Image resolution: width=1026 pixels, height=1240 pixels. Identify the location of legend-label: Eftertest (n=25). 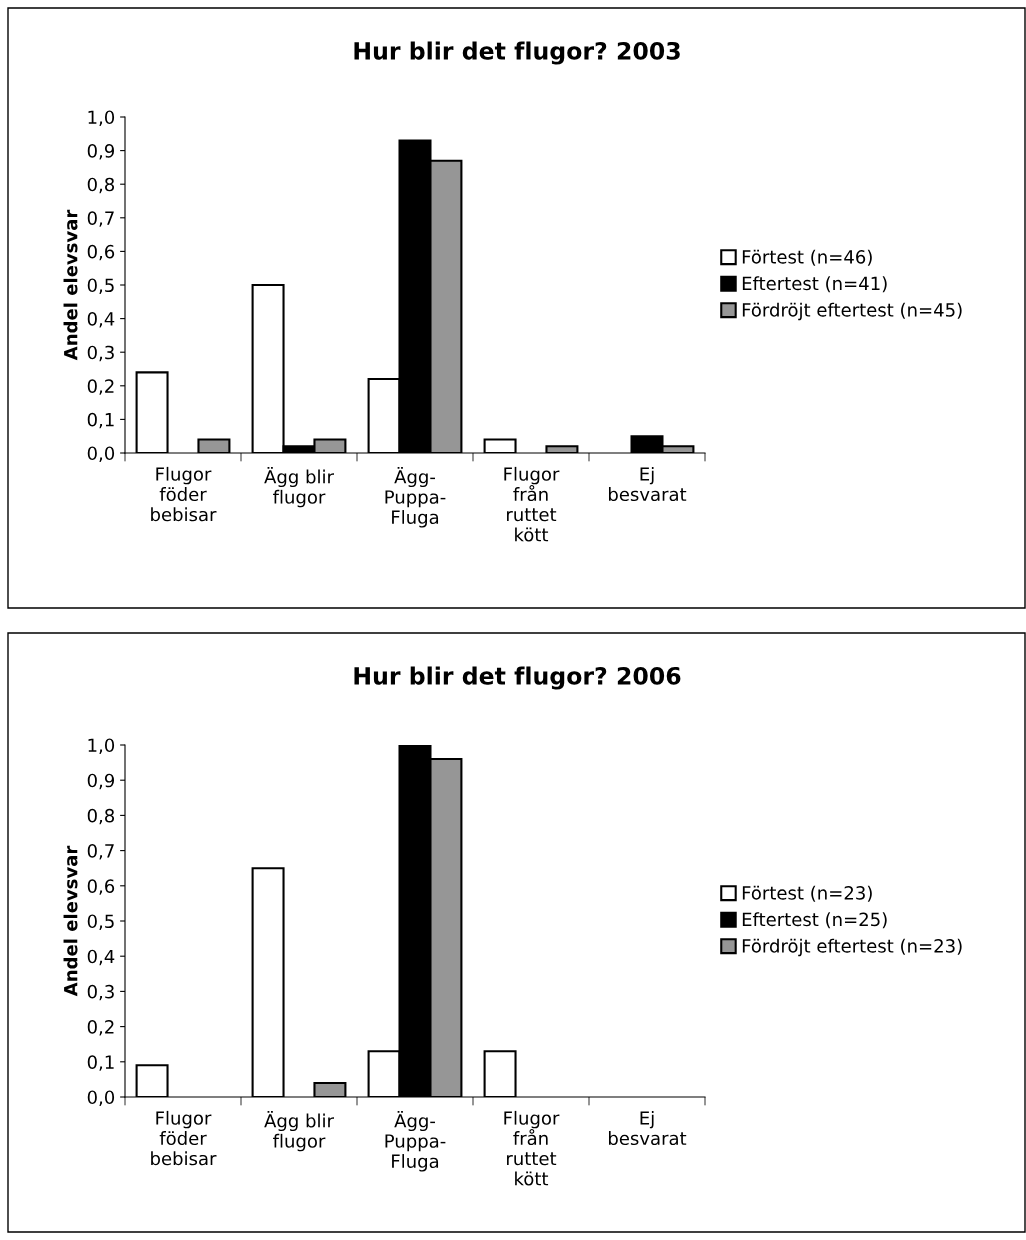
(814, 920).